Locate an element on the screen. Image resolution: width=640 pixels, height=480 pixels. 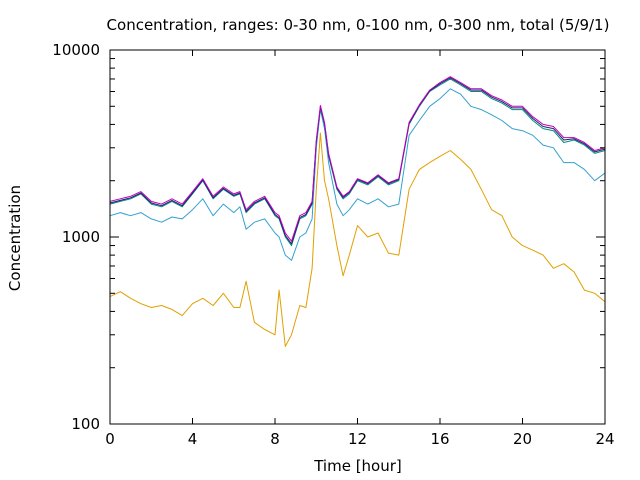
y-tick-label: 100 is located at coordinates (85, 424).